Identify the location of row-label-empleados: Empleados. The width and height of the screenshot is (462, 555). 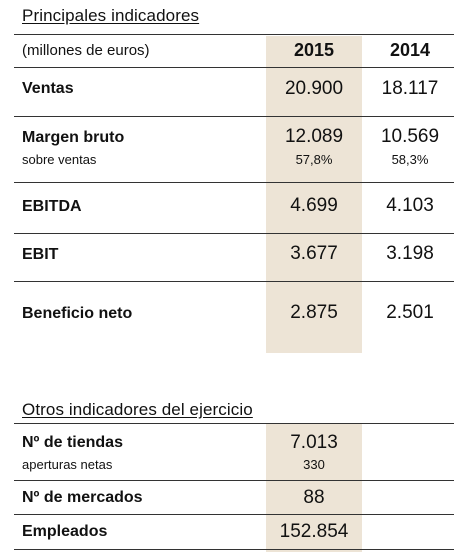
(65, 531).